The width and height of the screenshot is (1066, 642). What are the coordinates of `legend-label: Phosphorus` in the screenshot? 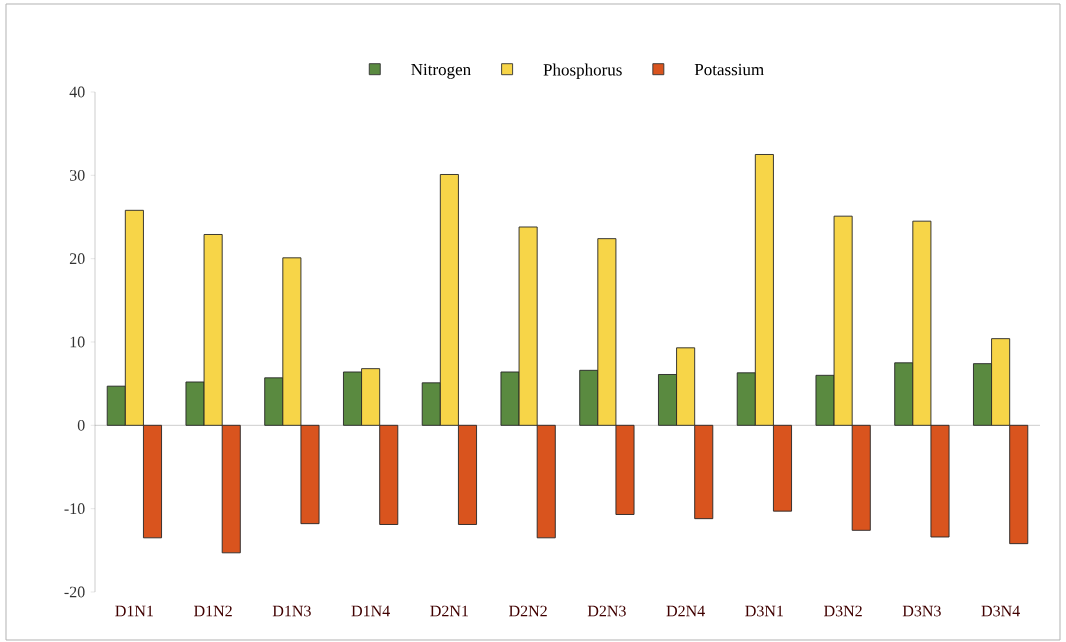 It's located at (582, 71).